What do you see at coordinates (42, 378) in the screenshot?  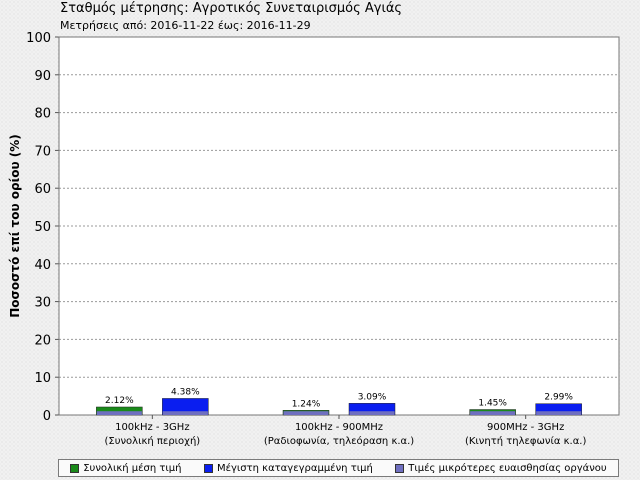 I see `y-tick-label-10: 10` at bounding box center [42, 378].